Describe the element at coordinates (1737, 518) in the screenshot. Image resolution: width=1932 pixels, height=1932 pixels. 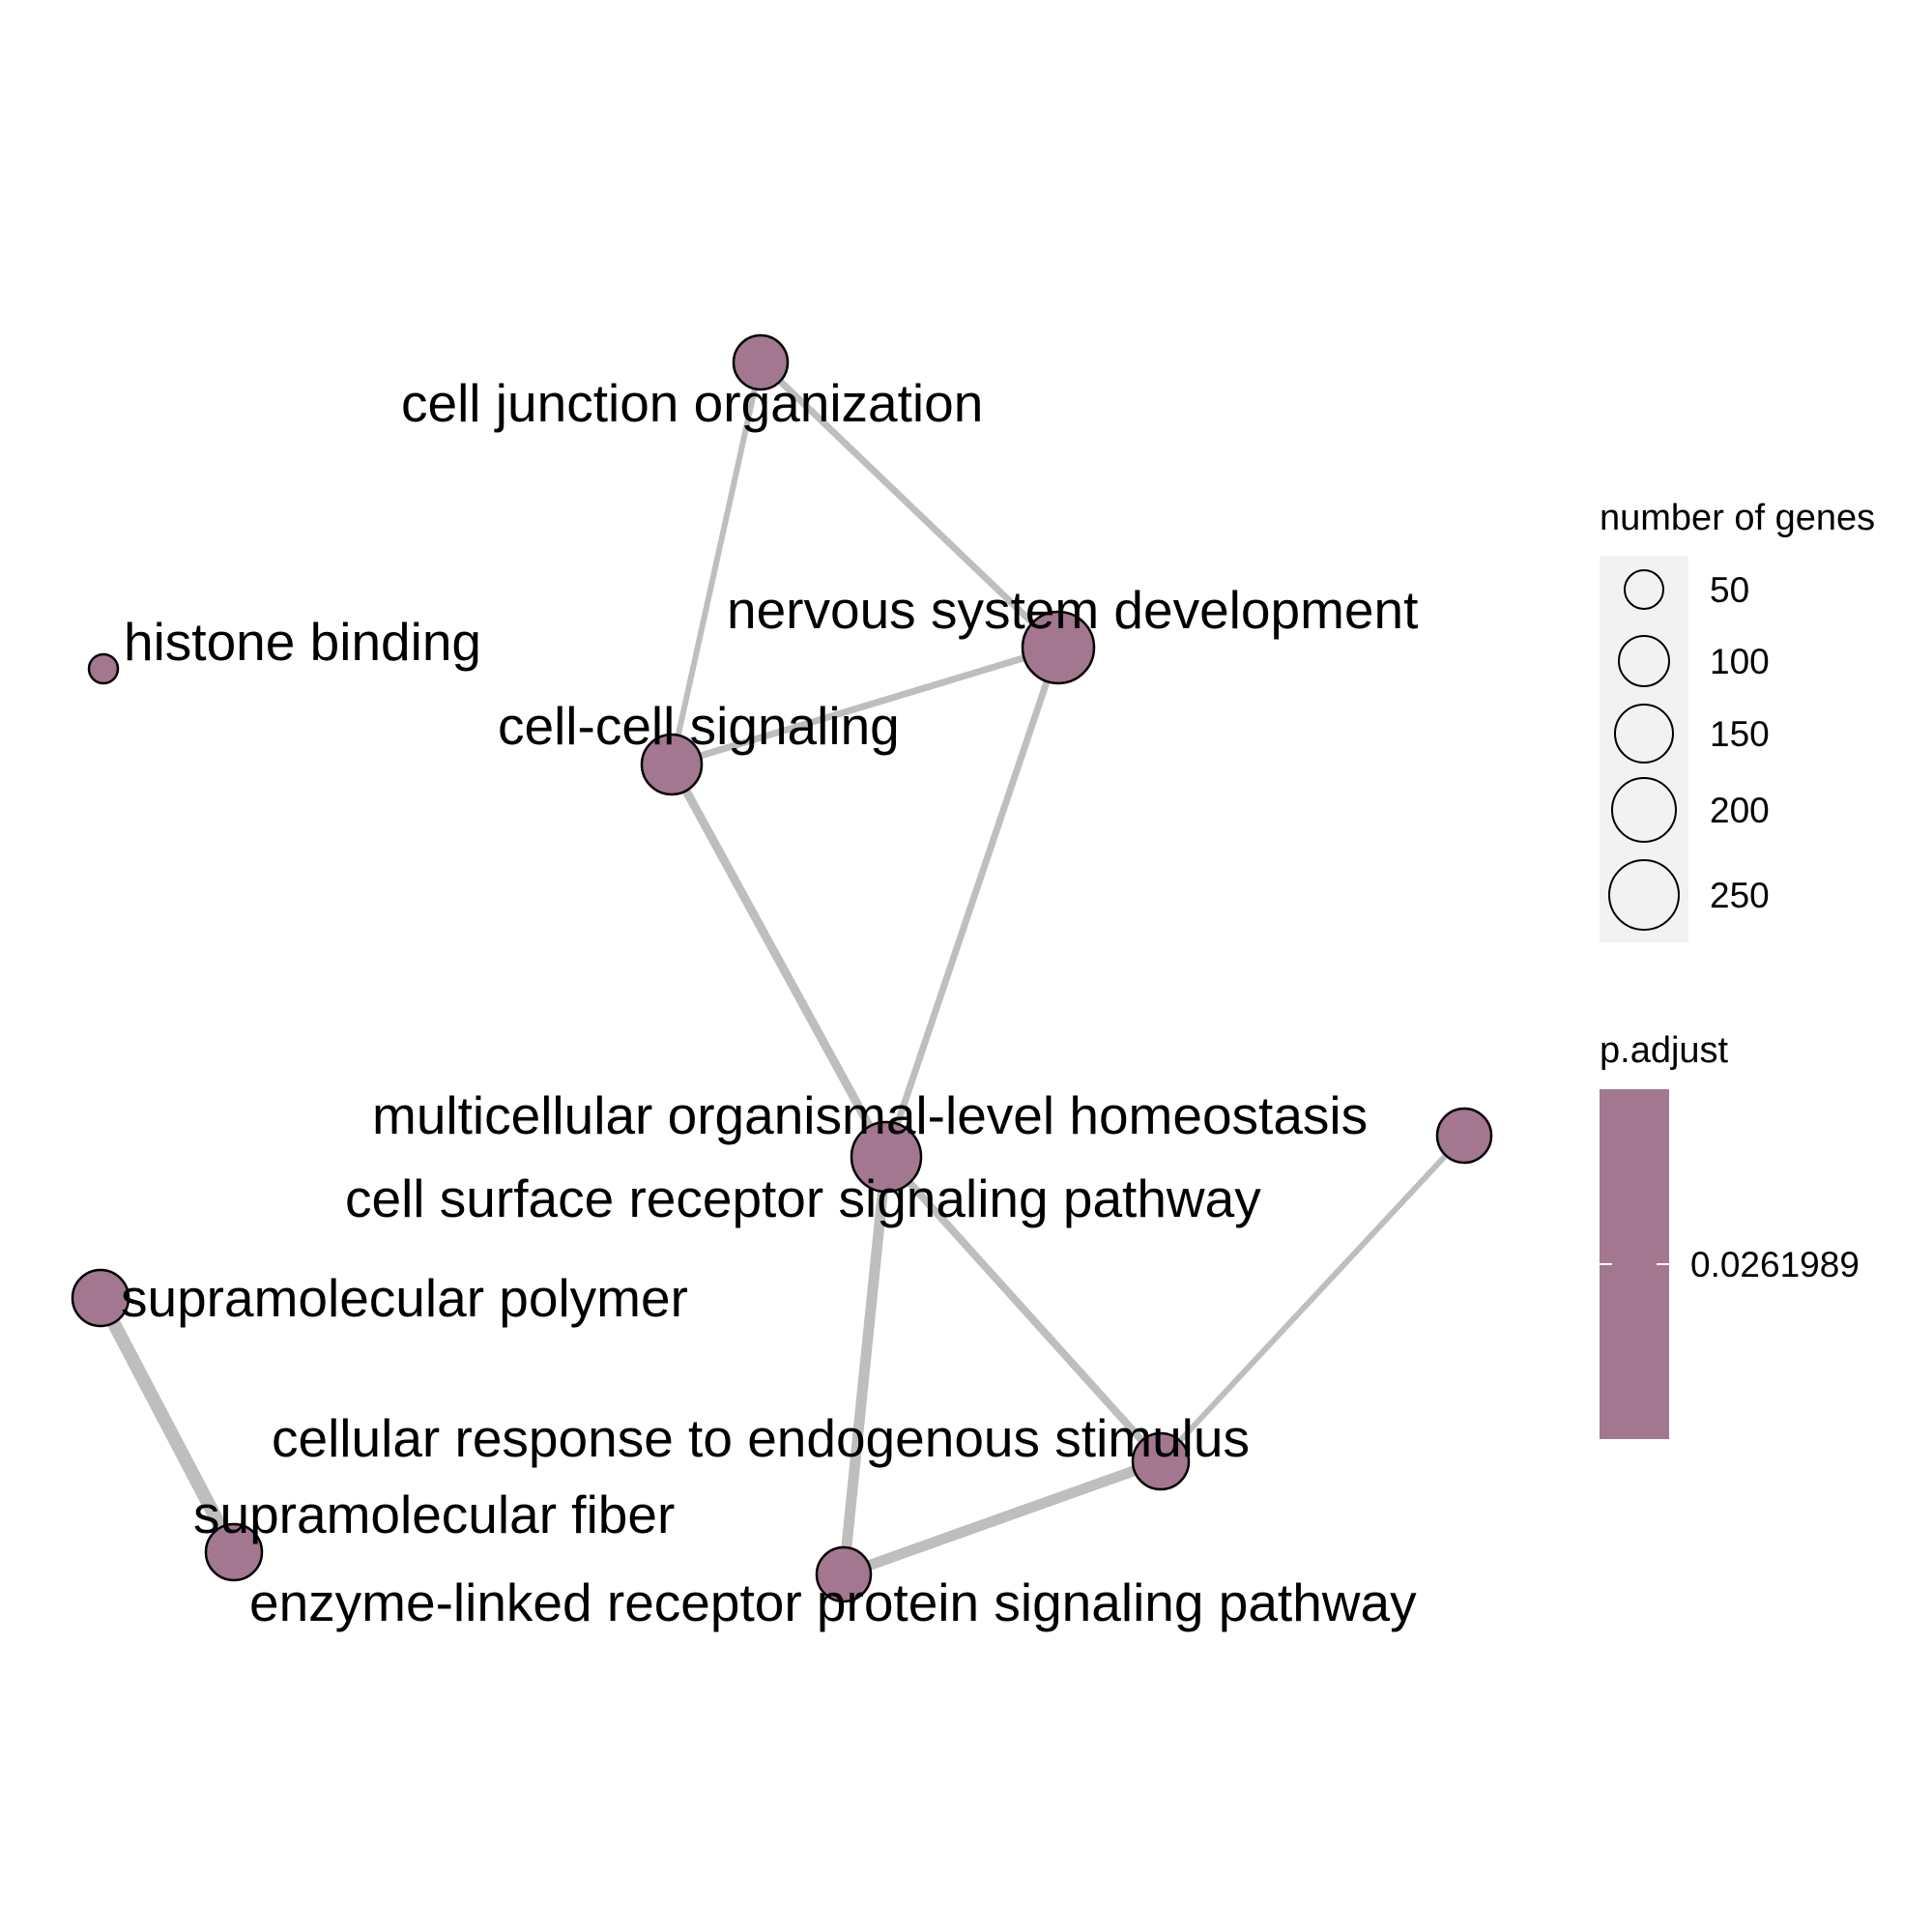
I see `size-legend-title: number of genes` at that location.